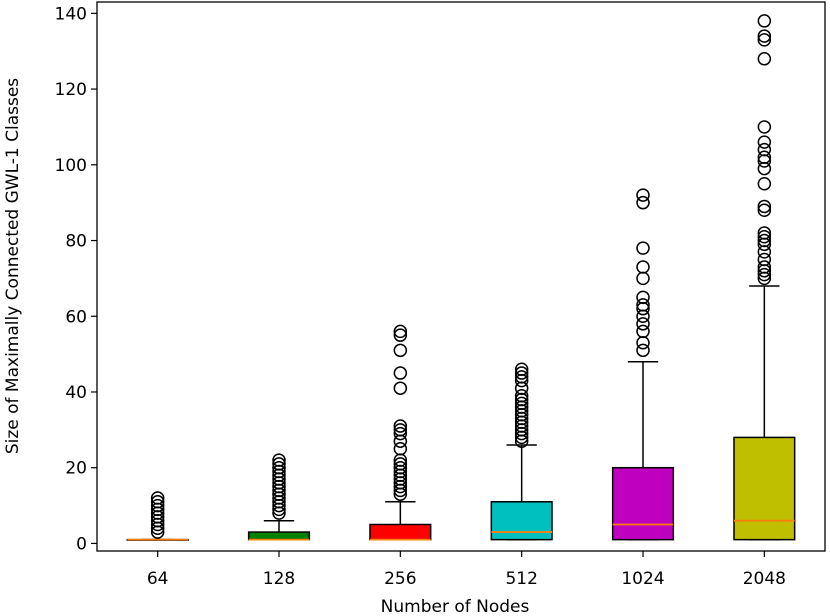  Describe the element at coordinates (71, 14) in the screenshot. I see `y-tick-label: 140` at that location.